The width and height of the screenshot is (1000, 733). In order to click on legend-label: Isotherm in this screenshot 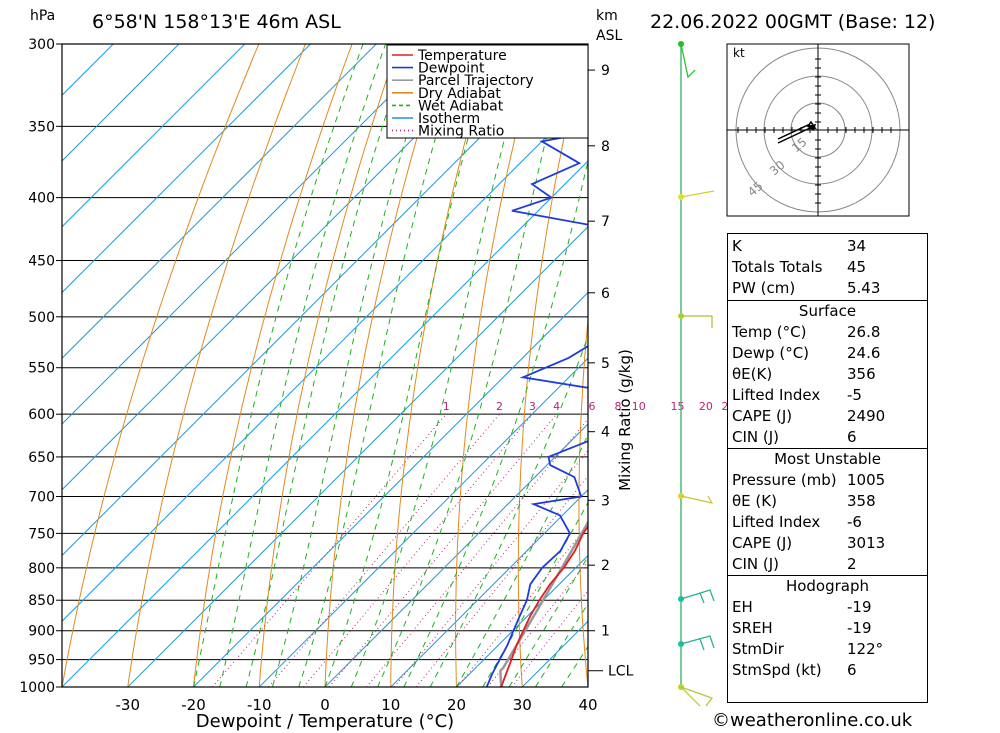, I will do `click(449, 119)`.